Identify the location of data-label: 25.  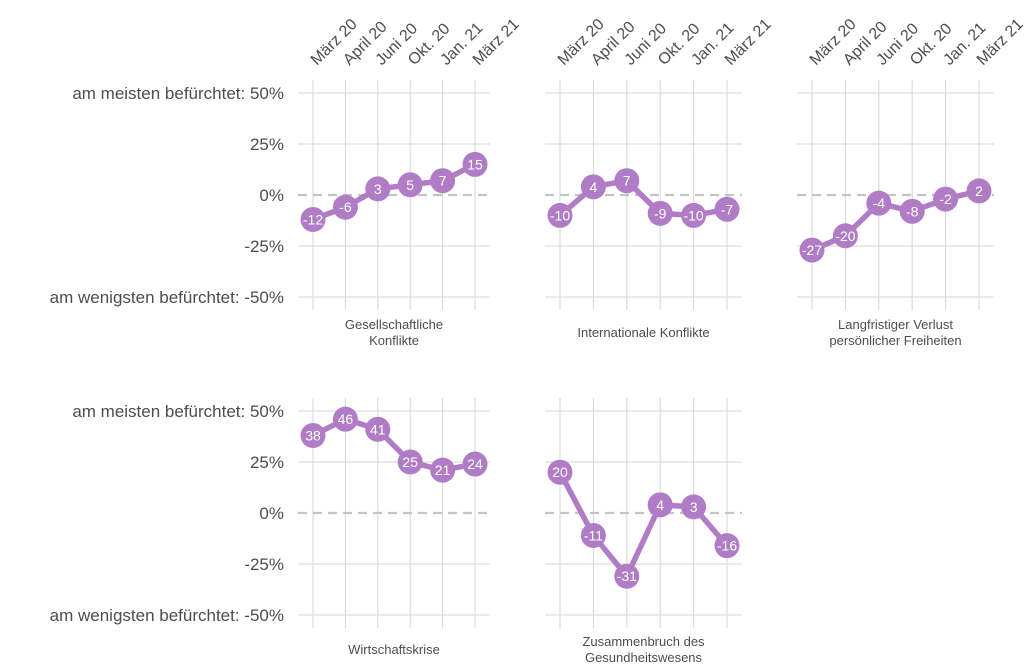
(410, 462).